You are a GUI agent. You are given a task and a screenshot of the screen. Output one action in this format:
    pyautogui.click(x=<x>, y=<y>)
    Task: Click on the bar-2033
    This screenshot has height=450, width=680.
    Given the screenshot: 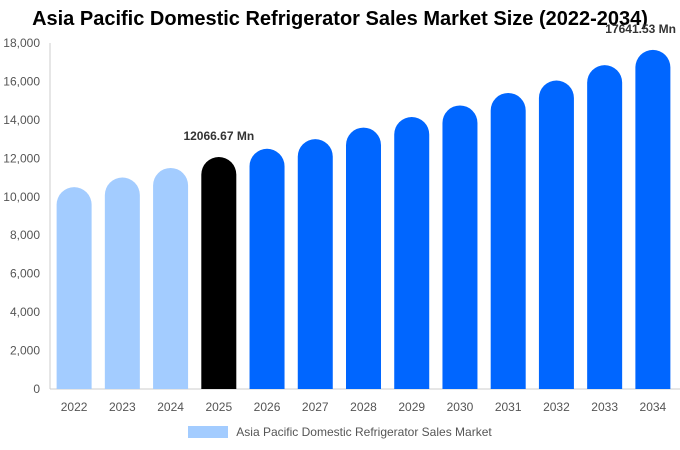 What is the action you would take?
    pyautogui.click(x=605, y=227)
    